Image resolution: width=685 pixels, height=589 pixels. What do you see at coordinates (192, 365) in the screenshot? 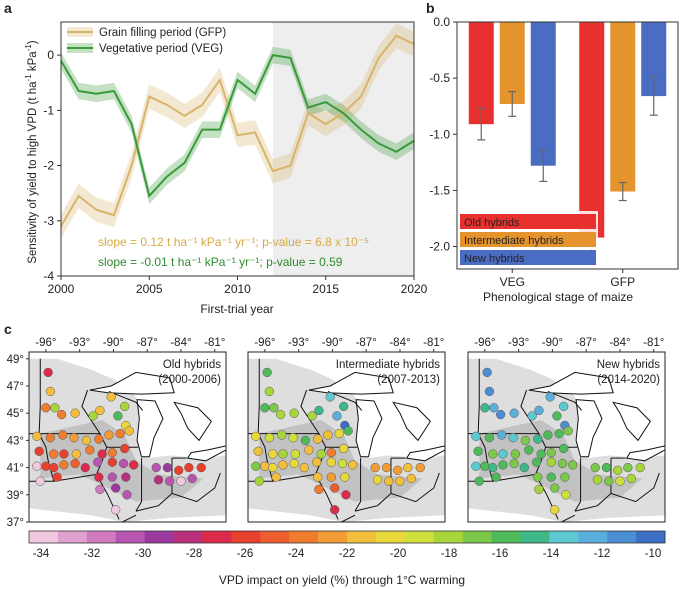
I see `map-title: Old hybrids` at bounding box center [192, 365].